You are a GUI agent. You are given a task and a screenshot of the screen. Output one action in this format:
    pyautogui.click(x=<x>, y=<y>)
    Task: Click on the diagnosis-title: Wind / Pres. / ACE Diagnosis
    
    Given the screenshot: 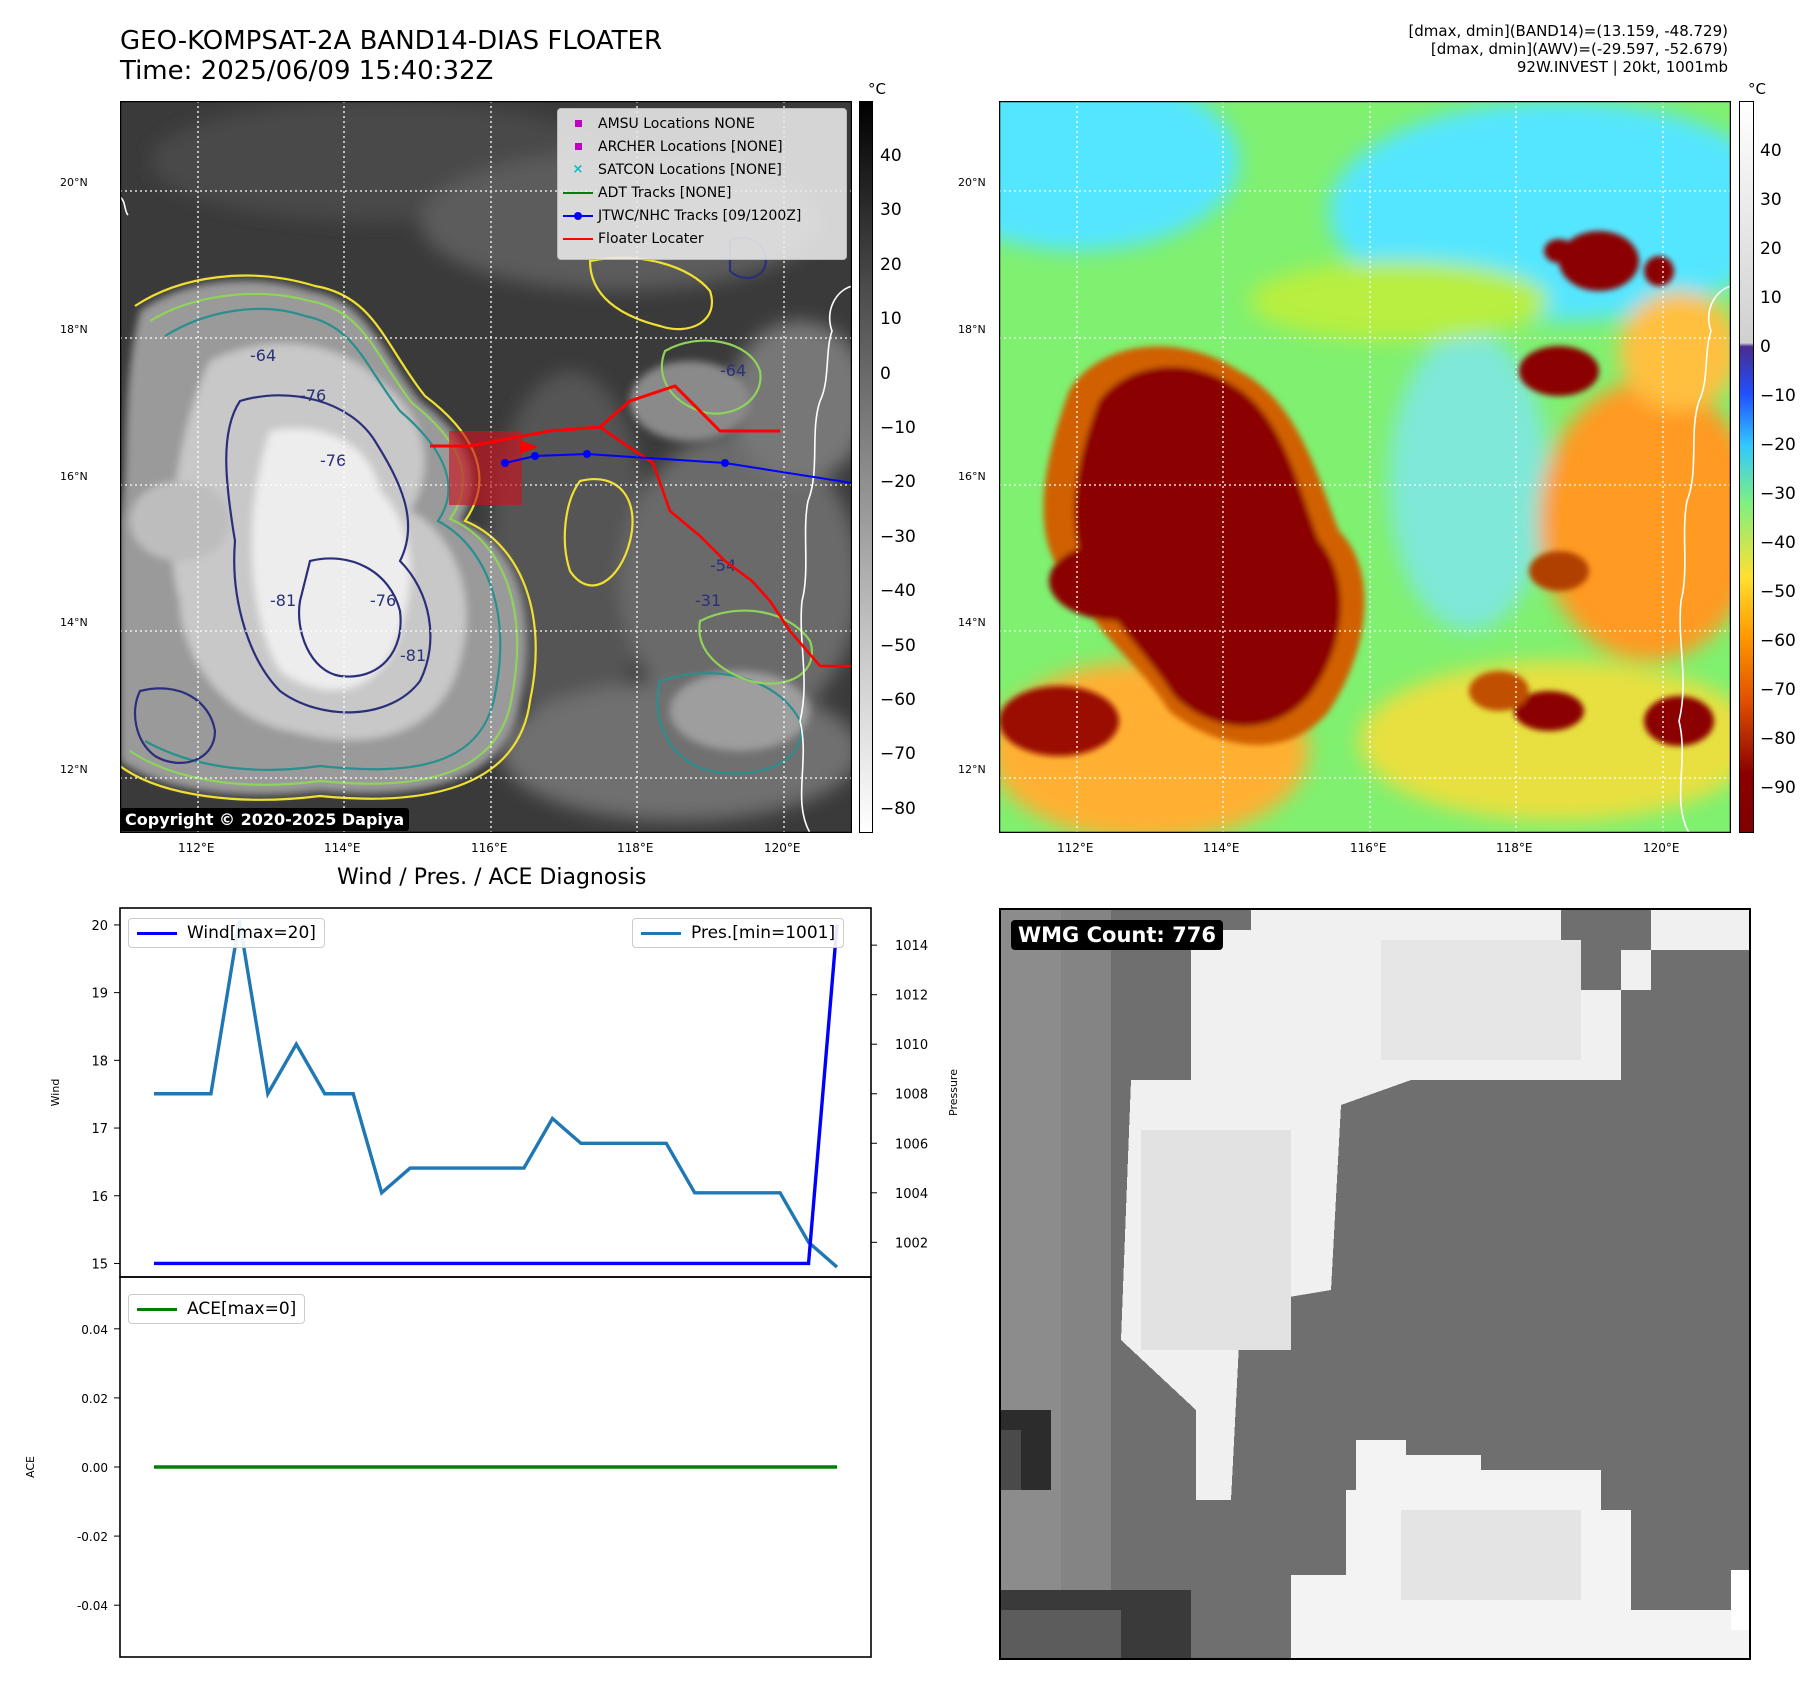 What is the action you would take?
    pyautogui.click(x=492, y=877)
    